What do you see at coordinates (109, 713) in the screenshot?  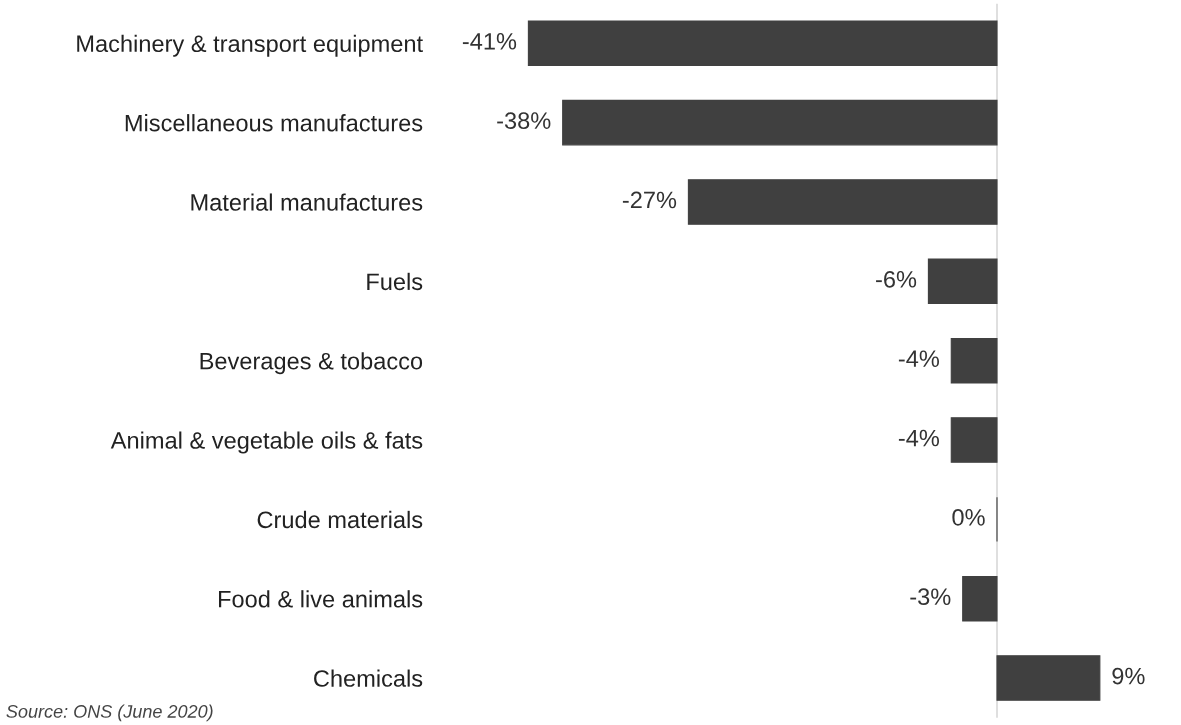 I see `source-note: Source: ONS (June 2020)` at bounding box center [109, 713].